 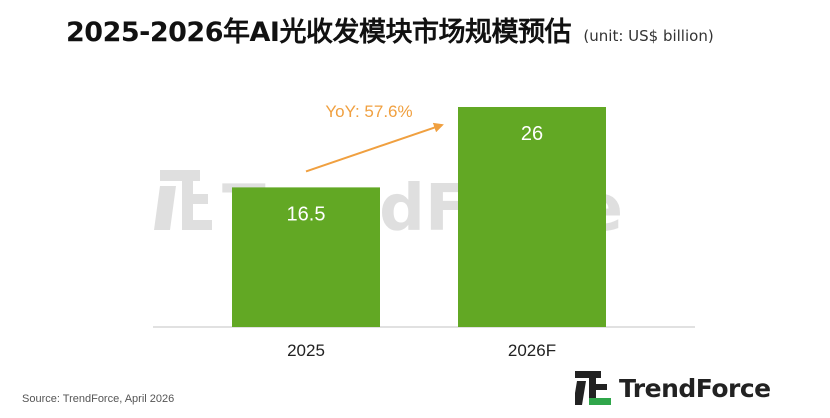 What do you see at coordinates (318, 32) in the screenshot?
I see `chart-title: 2025-2026年AI光收发模块市场规模预估` at bounding box center [318, 32].